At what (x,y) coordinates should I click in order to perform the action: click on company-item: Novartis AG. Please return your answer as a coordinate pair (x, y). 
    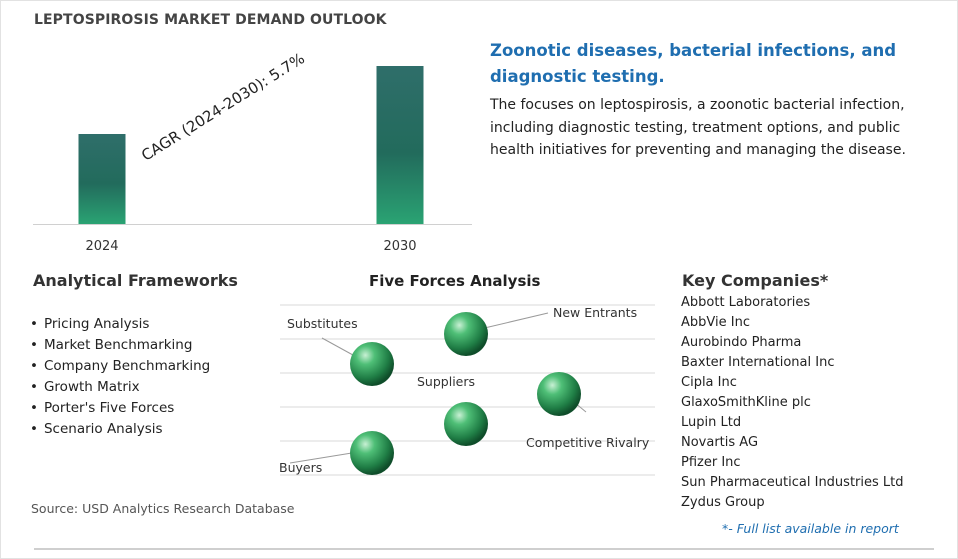
    Looking at the image, I should click on (720, 442).